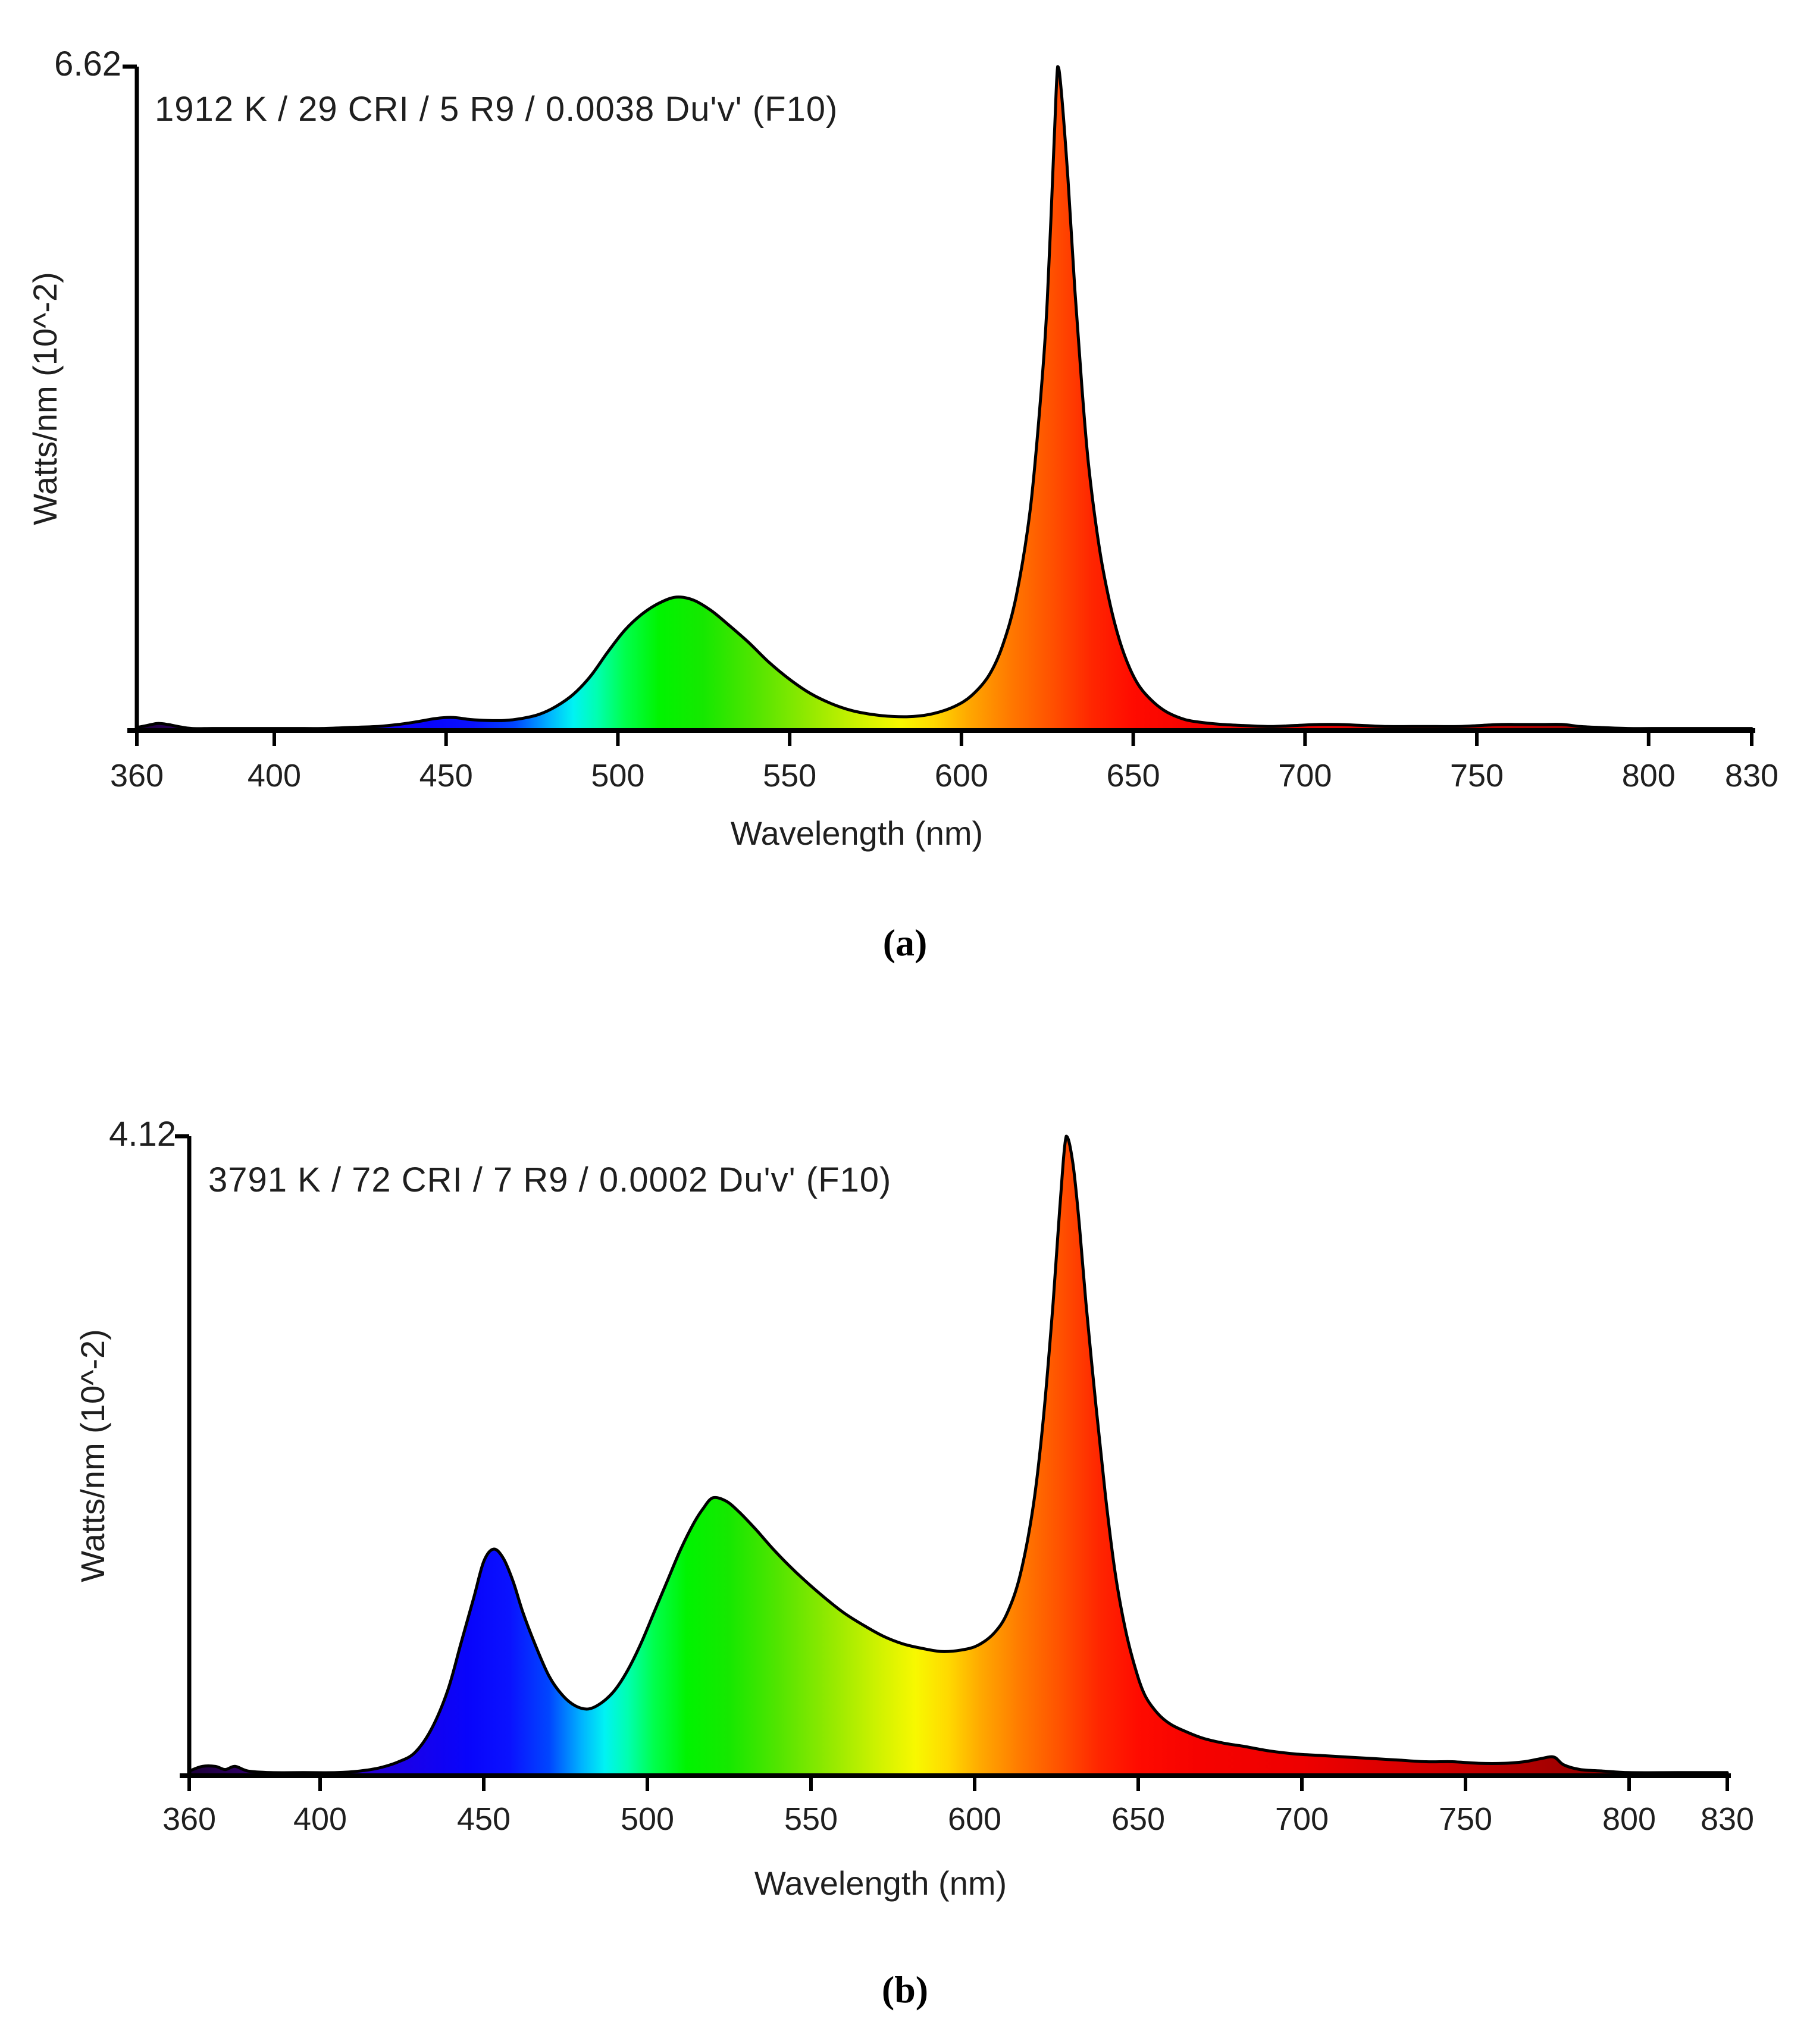  What do you see at coordinates (857, 833) in the screenshot?
I see `x-axis-title-a: Wavelength (nm)` at bounding box center [857, 833].